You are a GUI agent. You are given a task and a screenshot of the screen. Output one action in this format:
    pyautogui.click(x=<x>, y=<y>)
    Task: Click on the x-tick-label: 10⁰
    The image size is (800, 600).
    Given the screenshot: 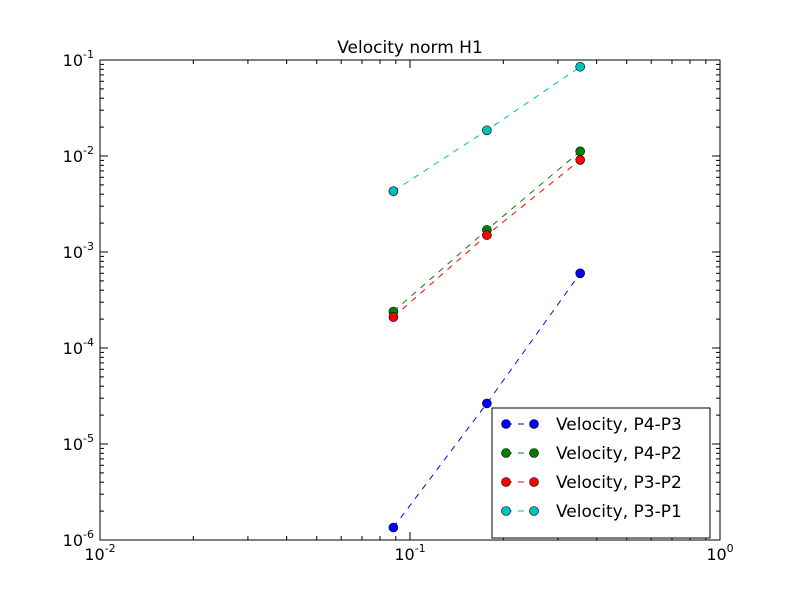 What is the action you would take?
    pyautogui.click(x=719, y=553)
    